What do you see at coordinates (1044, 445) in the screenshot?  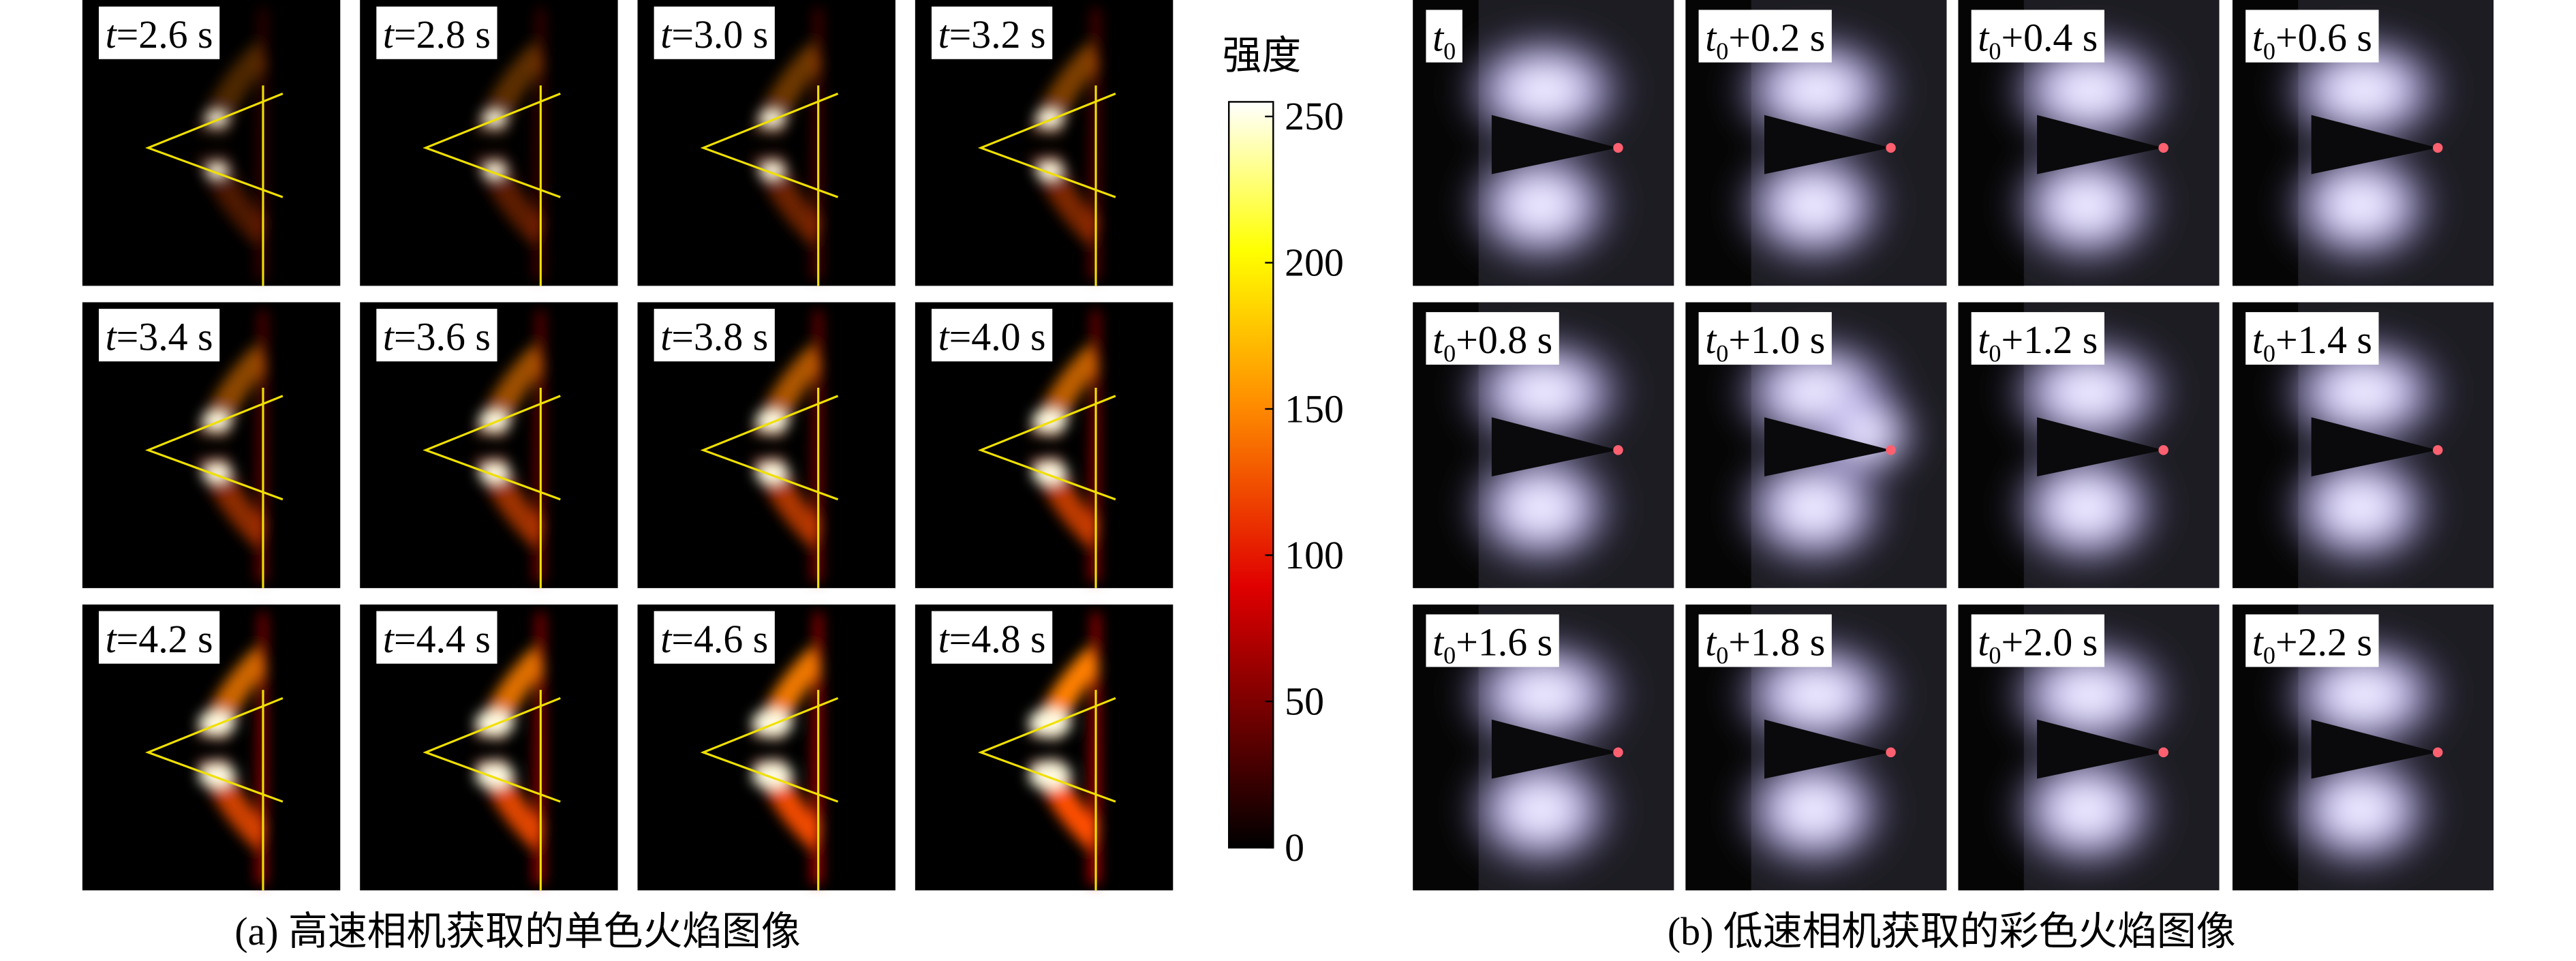 I see `mono-frame: t=4.0 s` at bounding box center [1044, 445].